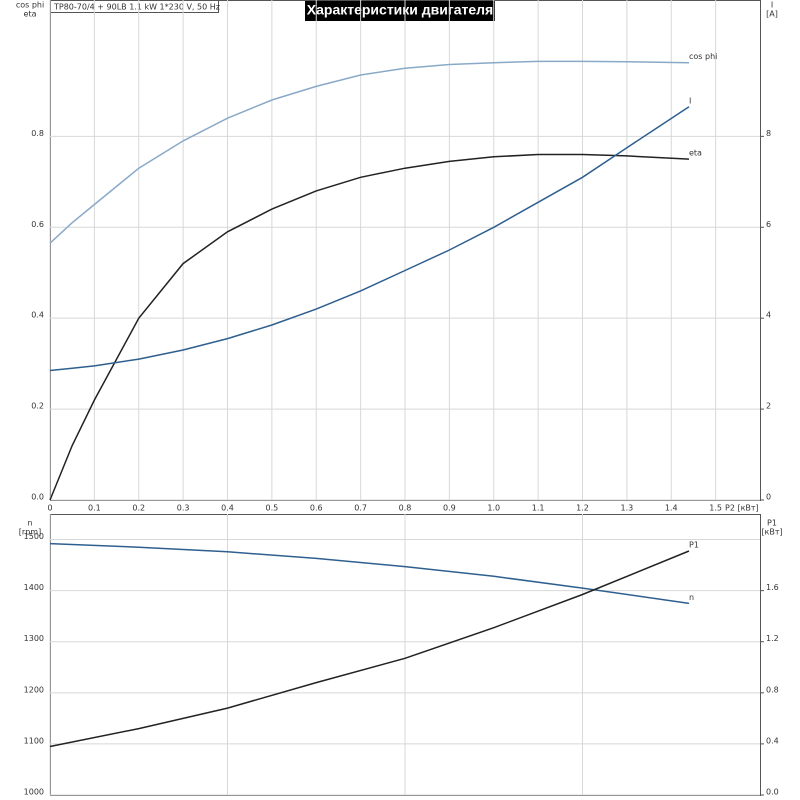 Image resolution: width=800 pixels, height=800 pixels. What do you see at coordinates (37, 224) in the screenshot?
I see `y-tick-label: 0.6` at bounding box center [37, 224].